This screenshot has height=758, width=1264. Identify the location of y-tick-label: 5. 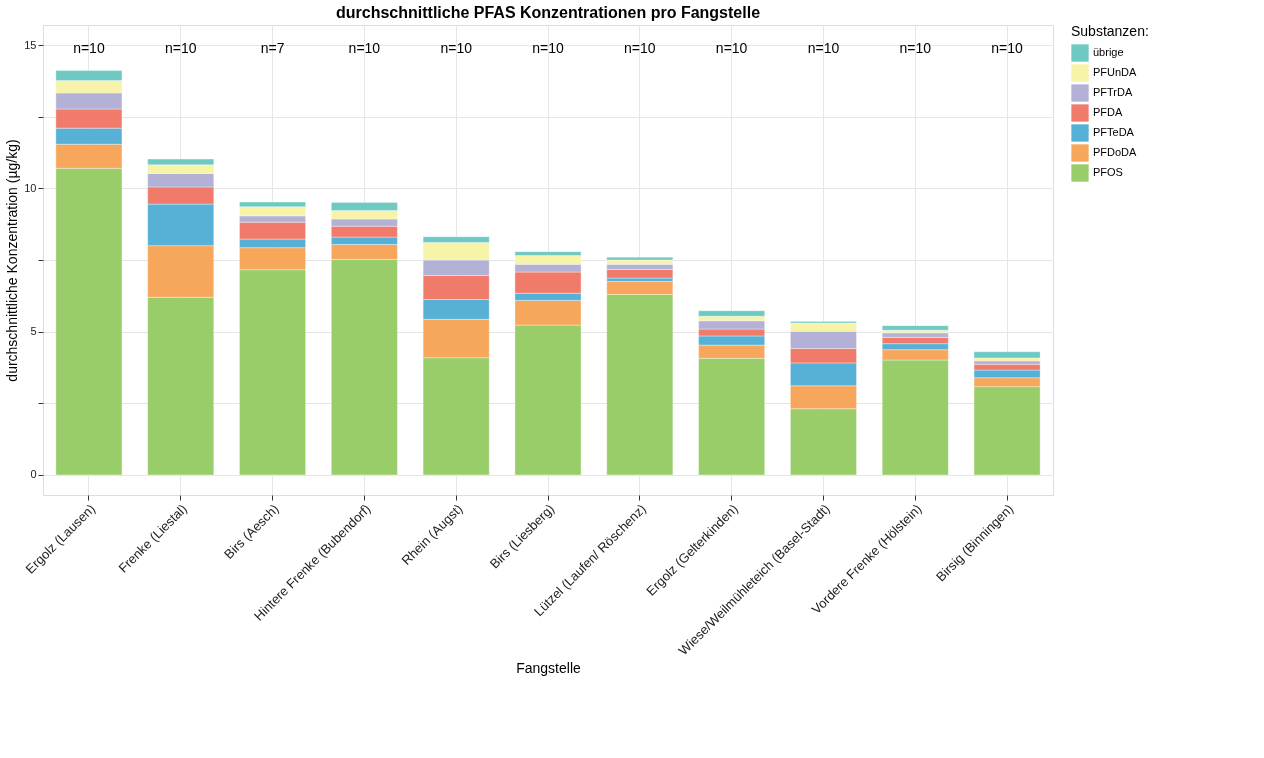
(33, 331).